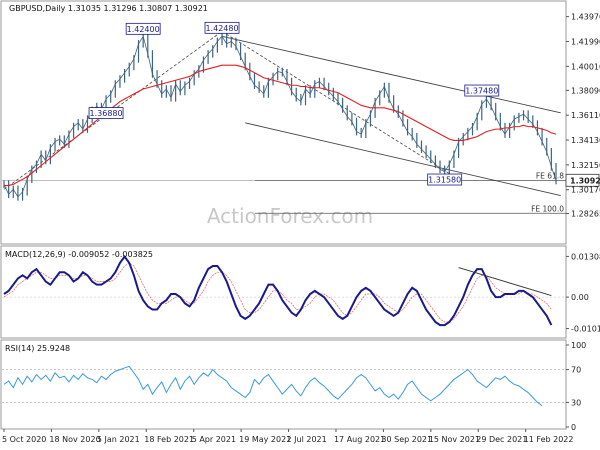 The width and height of the screenshot is (600, 450). I want to click on annotation-label-1: 1.42480, so click(221, 28).